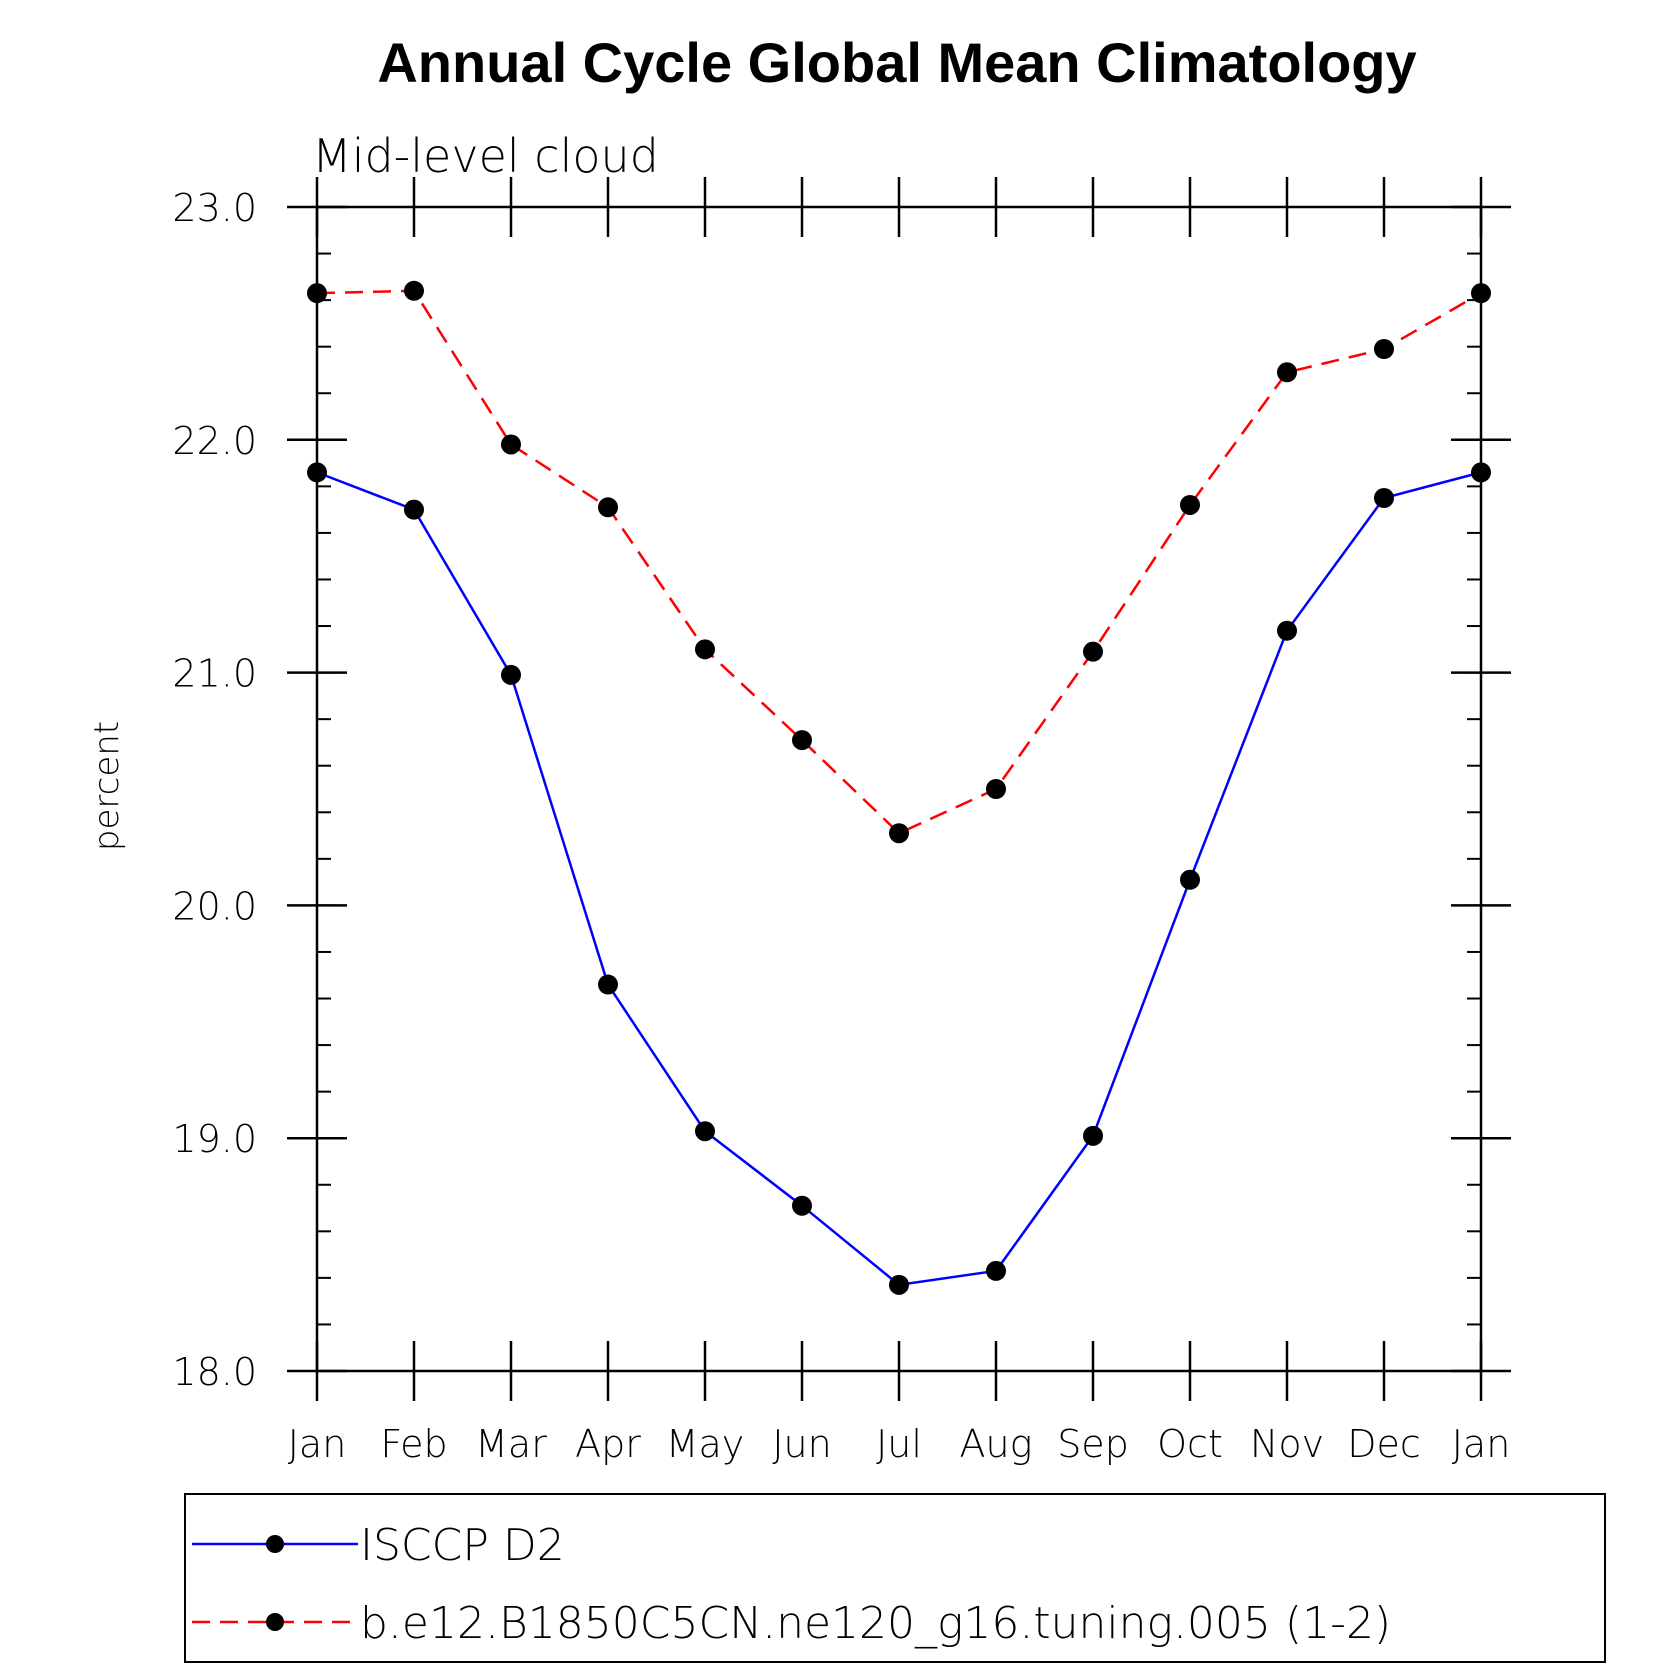 The width and height of the screenshot is (1674, 1674). Describe the element at coordinates (801, 1444) in the screenshot. I see `x-tick-label: Jun` at that location.